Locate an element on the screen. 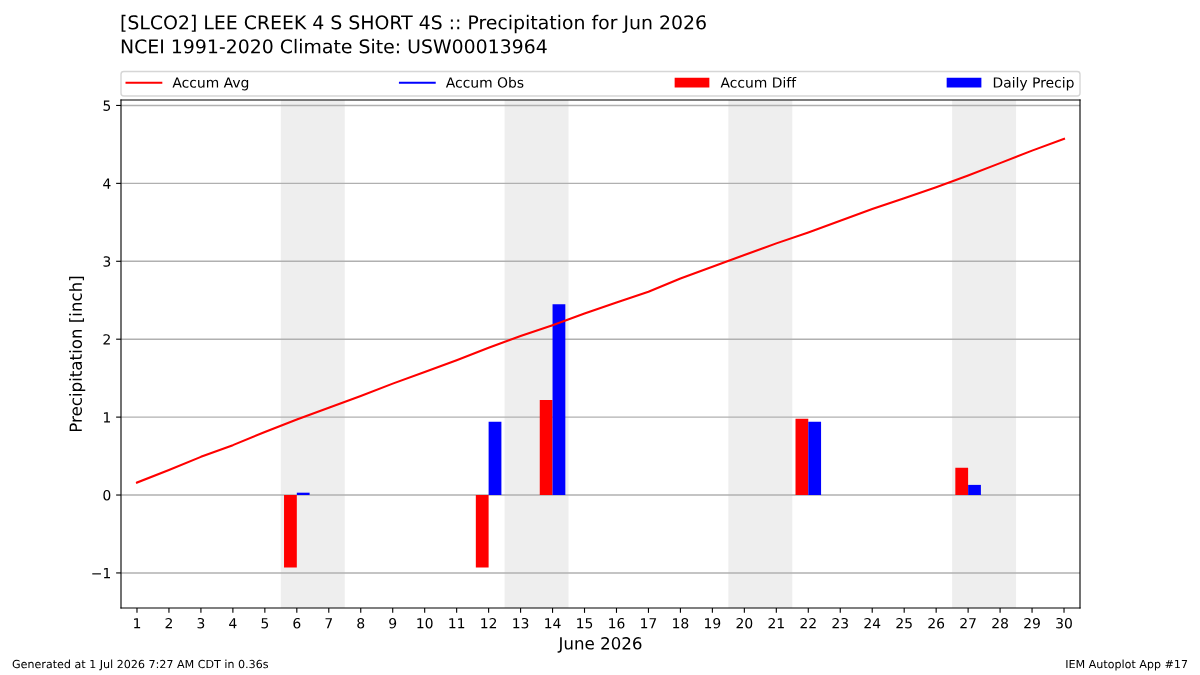 The width and height of the screenshot is (1200, 675). y-tick-label: −1 is located at coordinates (101, 573).